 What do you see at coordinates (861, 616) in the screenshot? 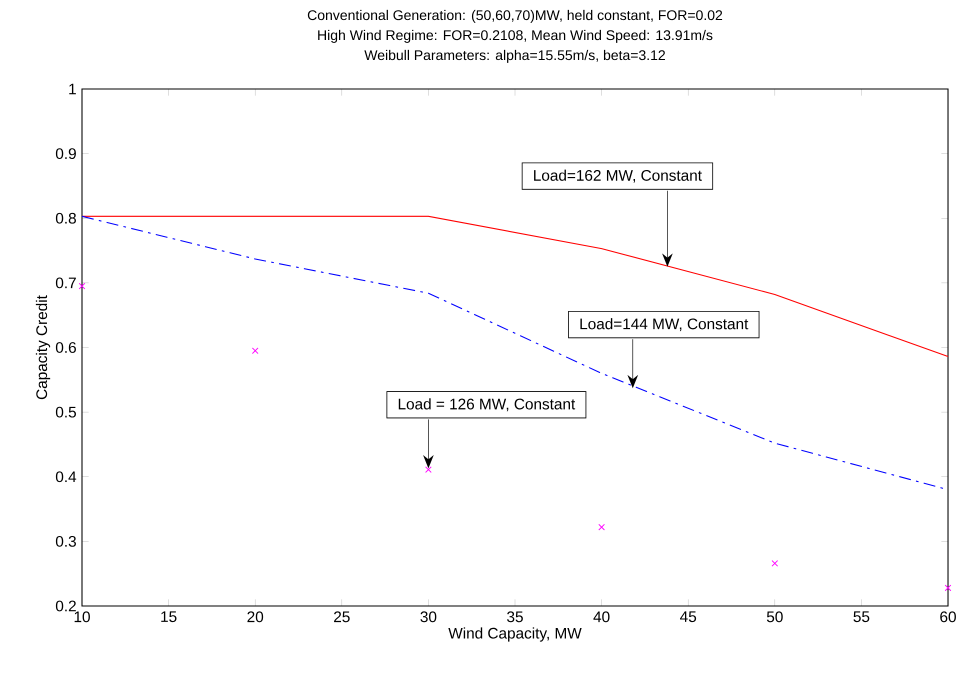
I see `x-tick-label: 55` at bounding box center [861, 616].